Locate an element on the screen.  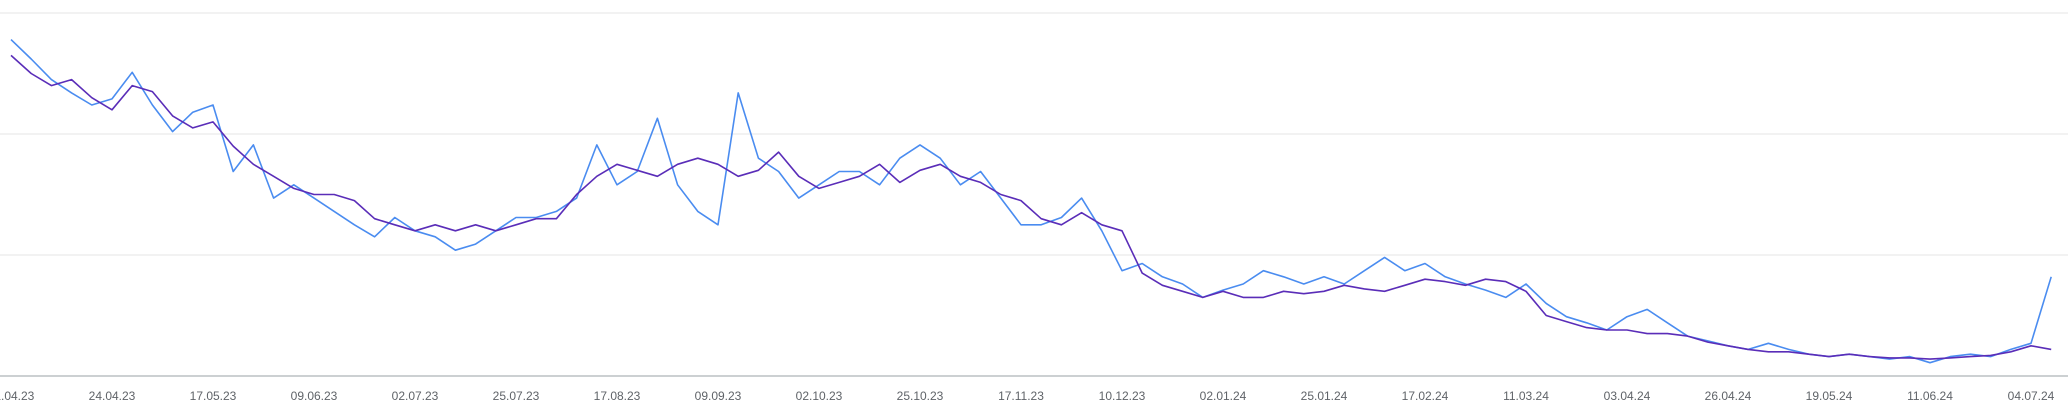
x-tick-label: 25.10.23 is located at coordinates (920, 396).